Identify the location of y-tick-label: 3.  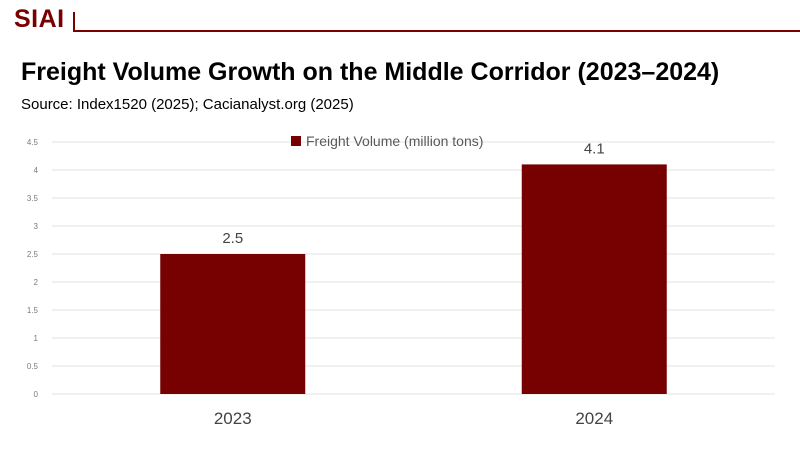
(36, 226).